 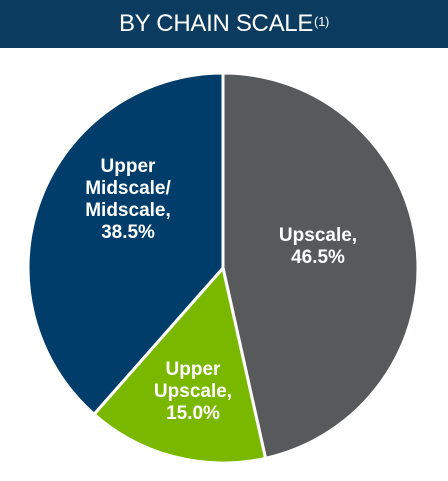 I want to click on chart-title: BY CHAIN SCALE, so click(x=216, y=23).